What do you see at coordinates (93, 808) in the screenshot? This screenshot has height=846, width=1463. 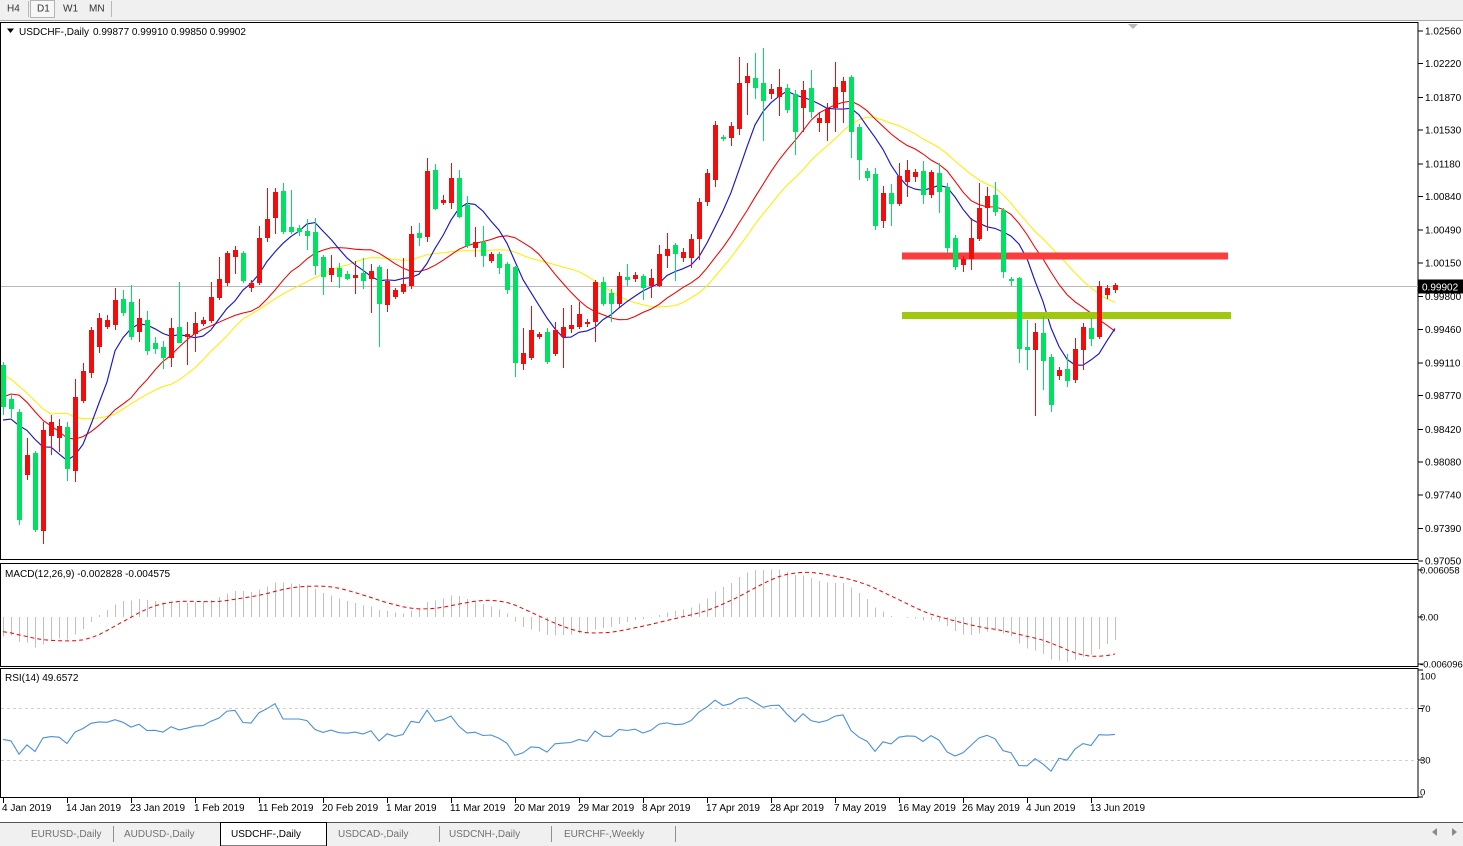 I see `svg-text: 14 Jan 2019` at bounding box center [93, 808].